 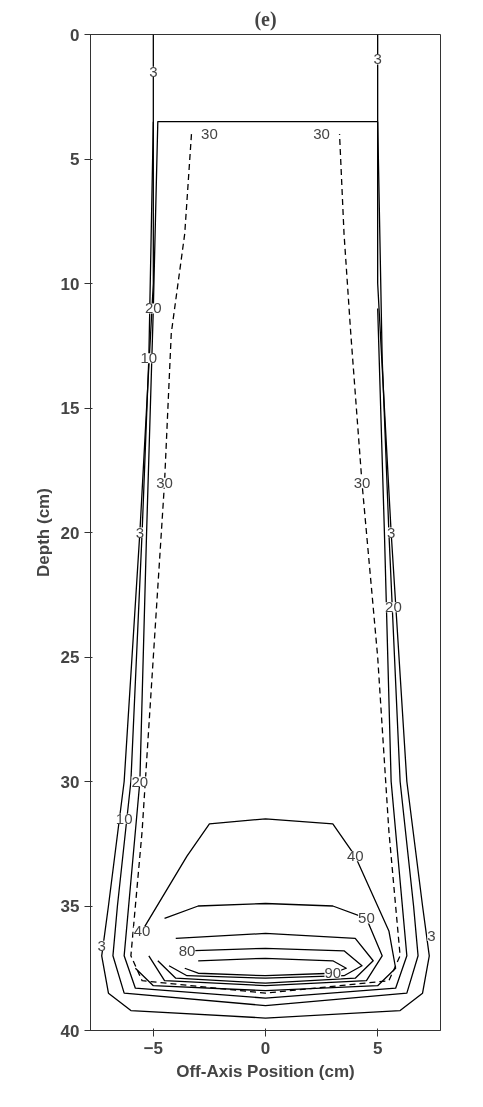 What do you see at coordinates (153, 1048) in the screenshot?
I see `x-tick-label: −5` at bounding box center [153, 1048].